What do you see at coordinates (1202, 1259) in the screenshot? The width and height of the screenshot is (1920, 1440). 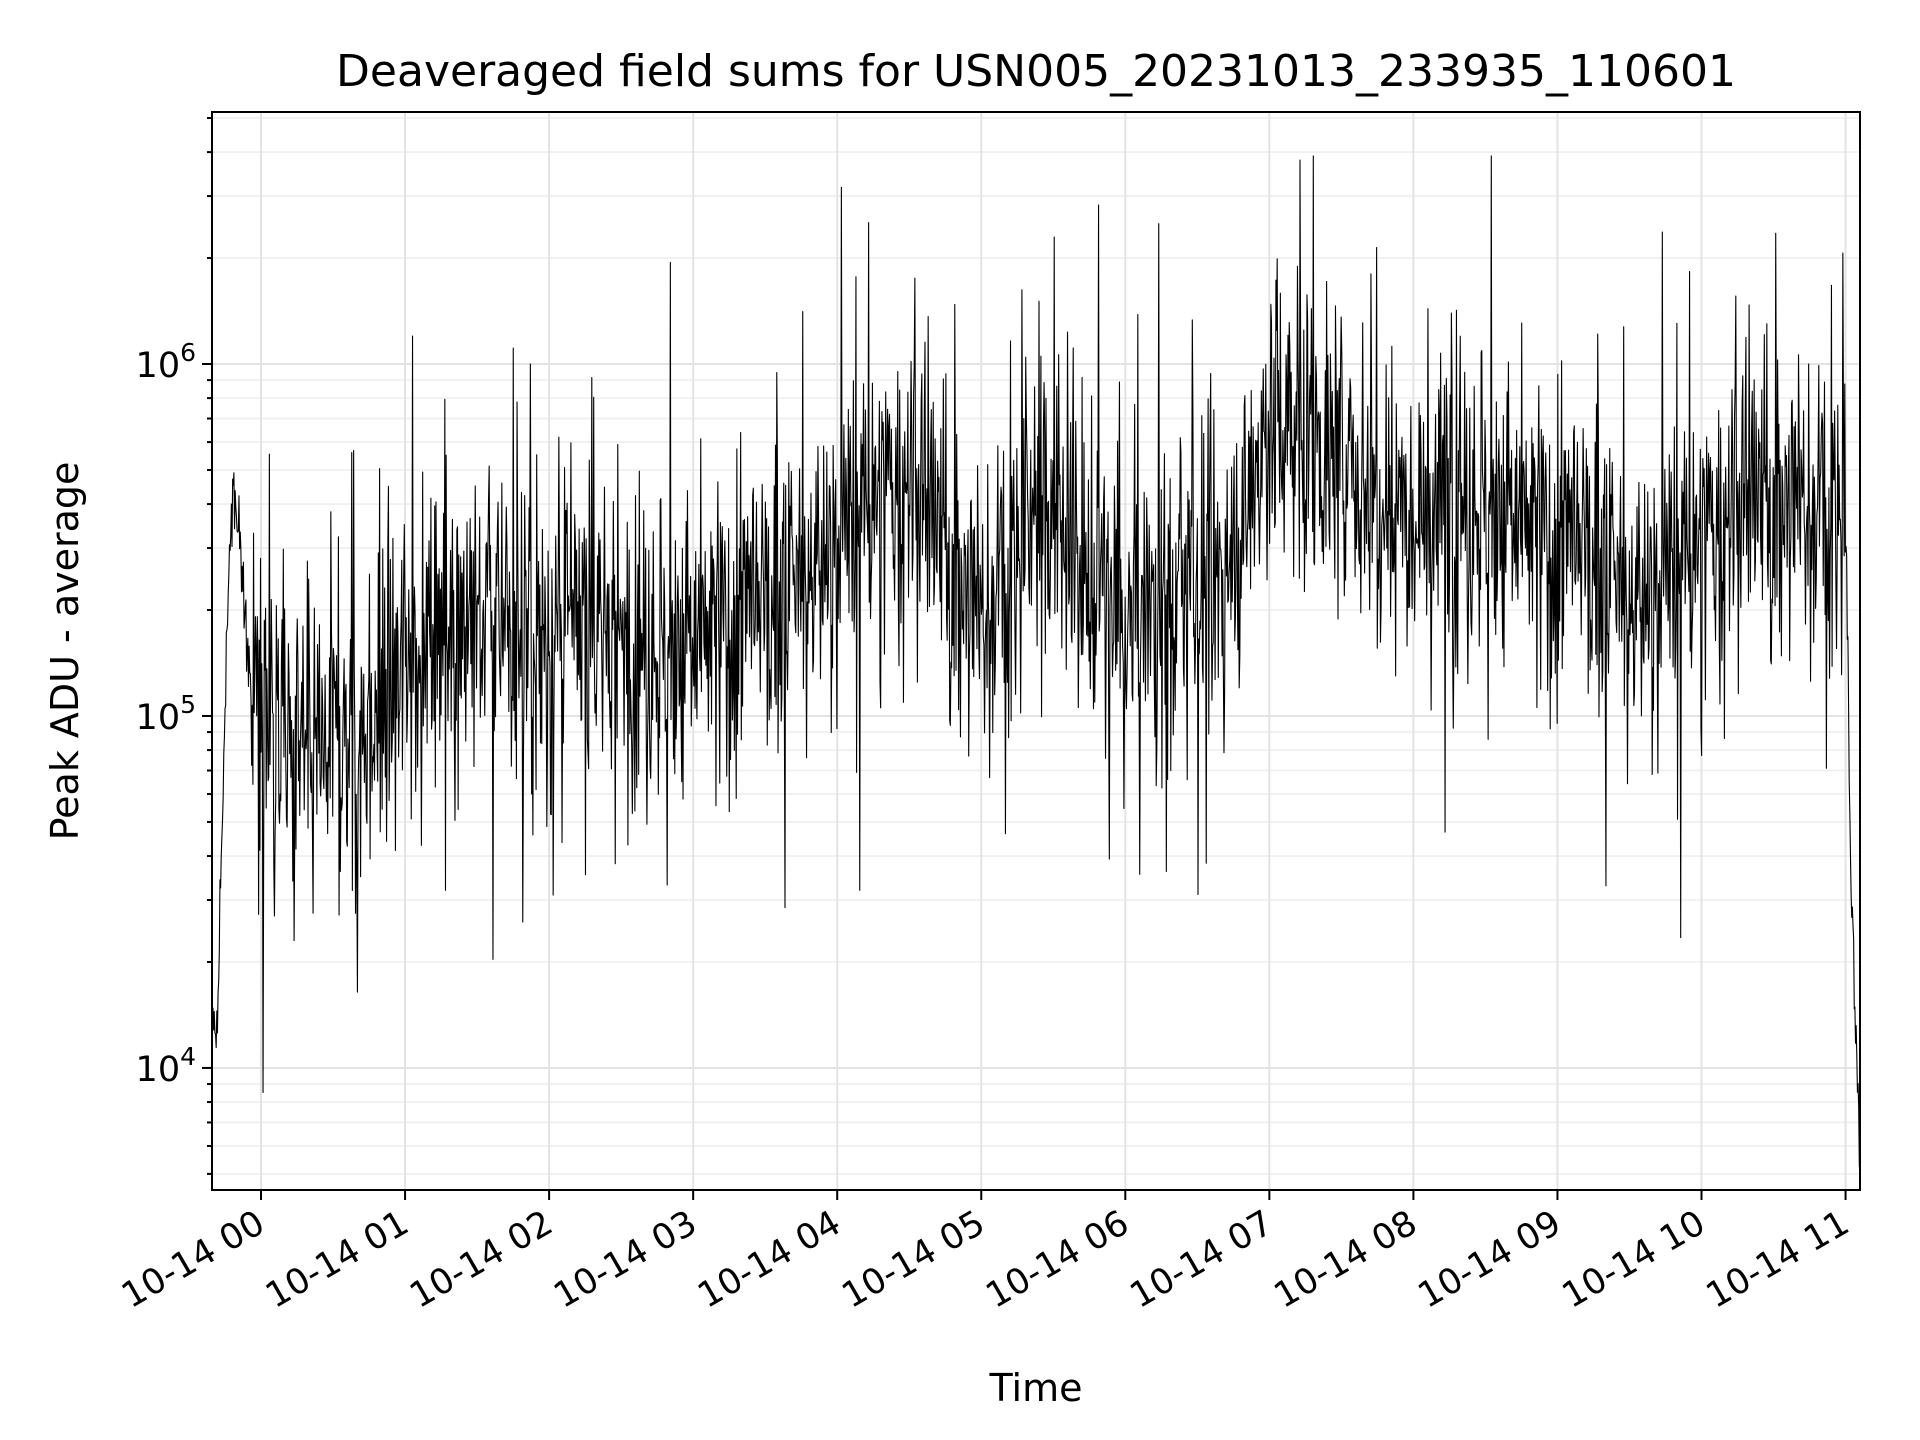 I see `x-tick-label: 10-14 07` at bounding box center [1202, 1259].